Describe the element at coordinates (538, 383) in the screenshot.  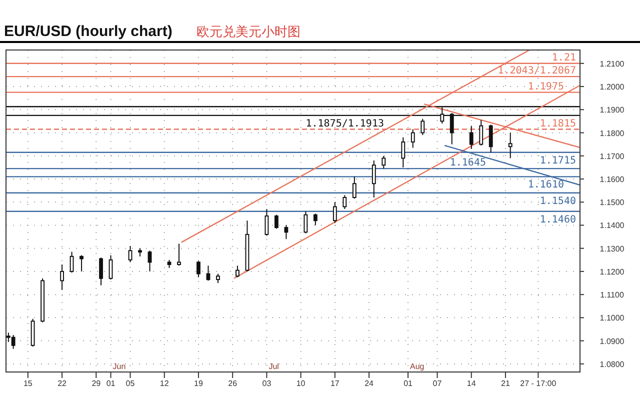
I see `x-tick-label: 27 - 17:00` at that location.